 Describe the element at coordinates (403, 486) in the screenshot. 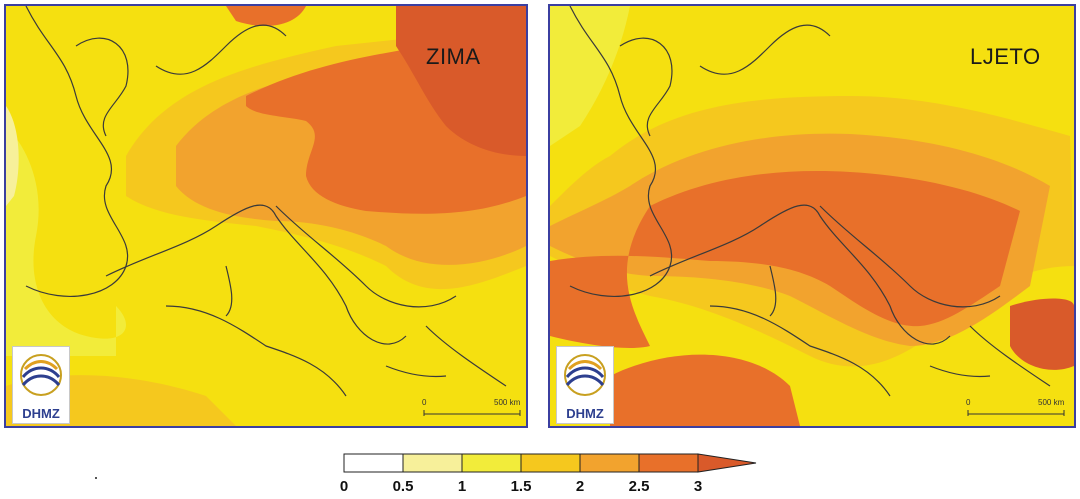

I see `legend-tick-label: 0.5` at that location.